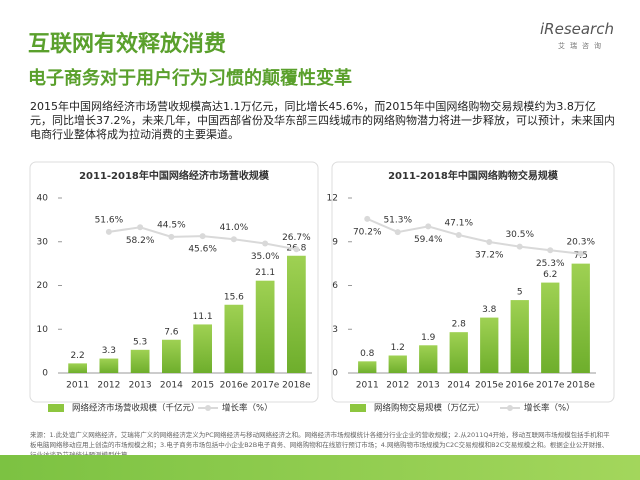 This screenshot has height=480, width=640. What do you see at coordinates (397, 221) in the screenshot?
I see `growth-label: 51.3%` at bounding box center [397, 221].